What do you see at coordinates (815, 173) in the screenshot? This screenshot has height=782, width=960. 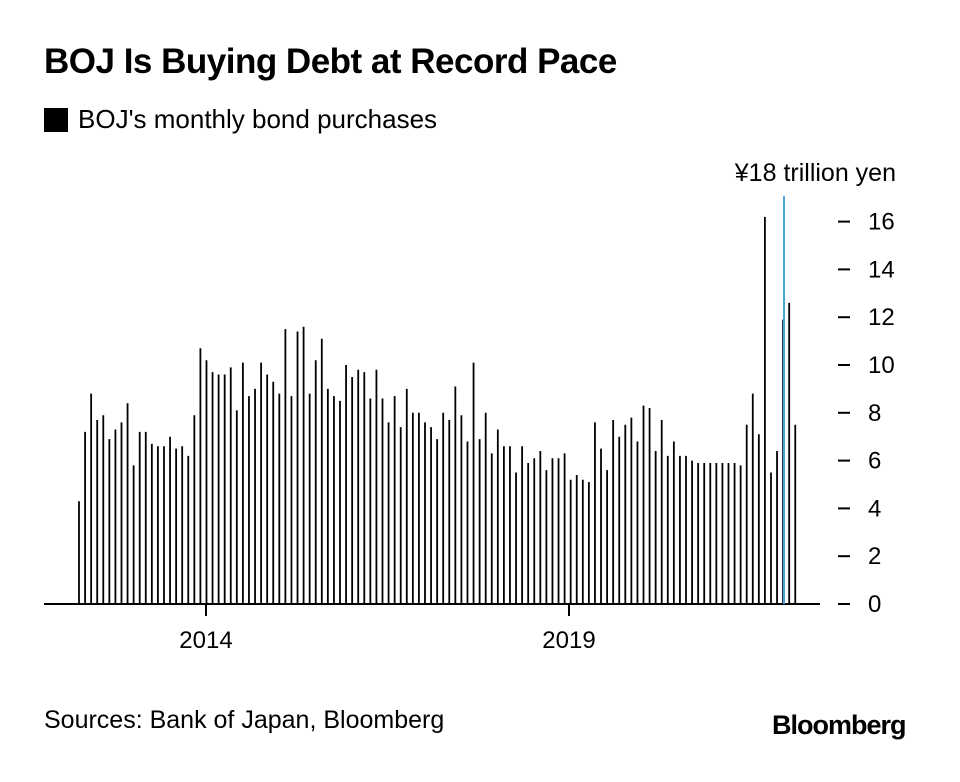 I see `y-unit-label: ¥18 trillion yen` at bounding box center [815, 173].